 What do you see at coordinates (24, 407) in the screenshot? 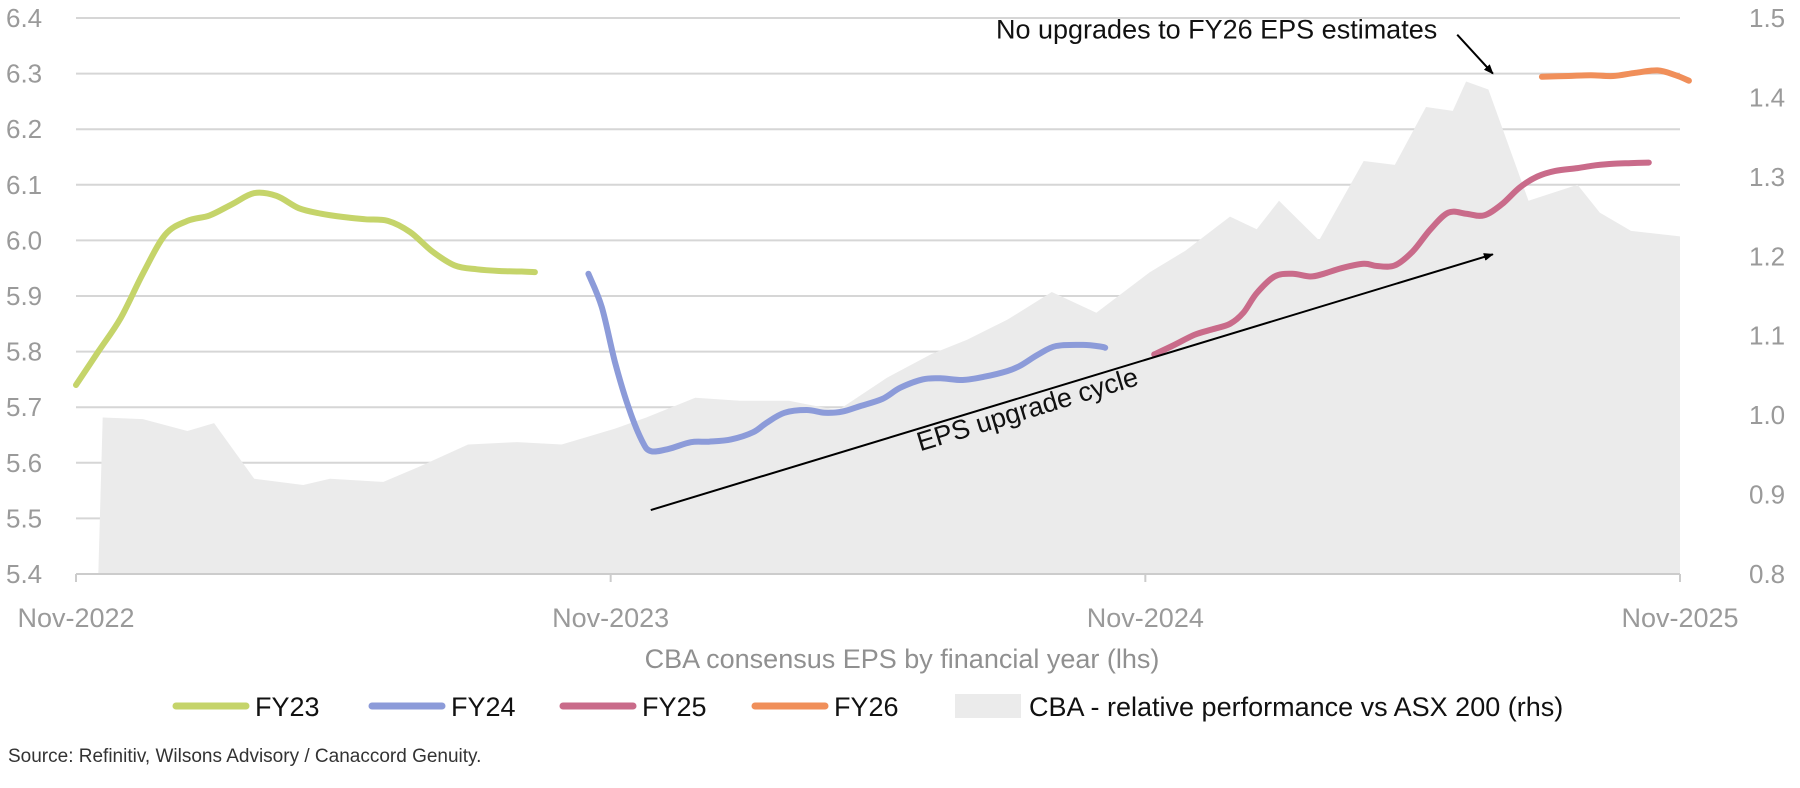
I see `y-left-tick-label: 5.7` at bounding box center [24, 407].